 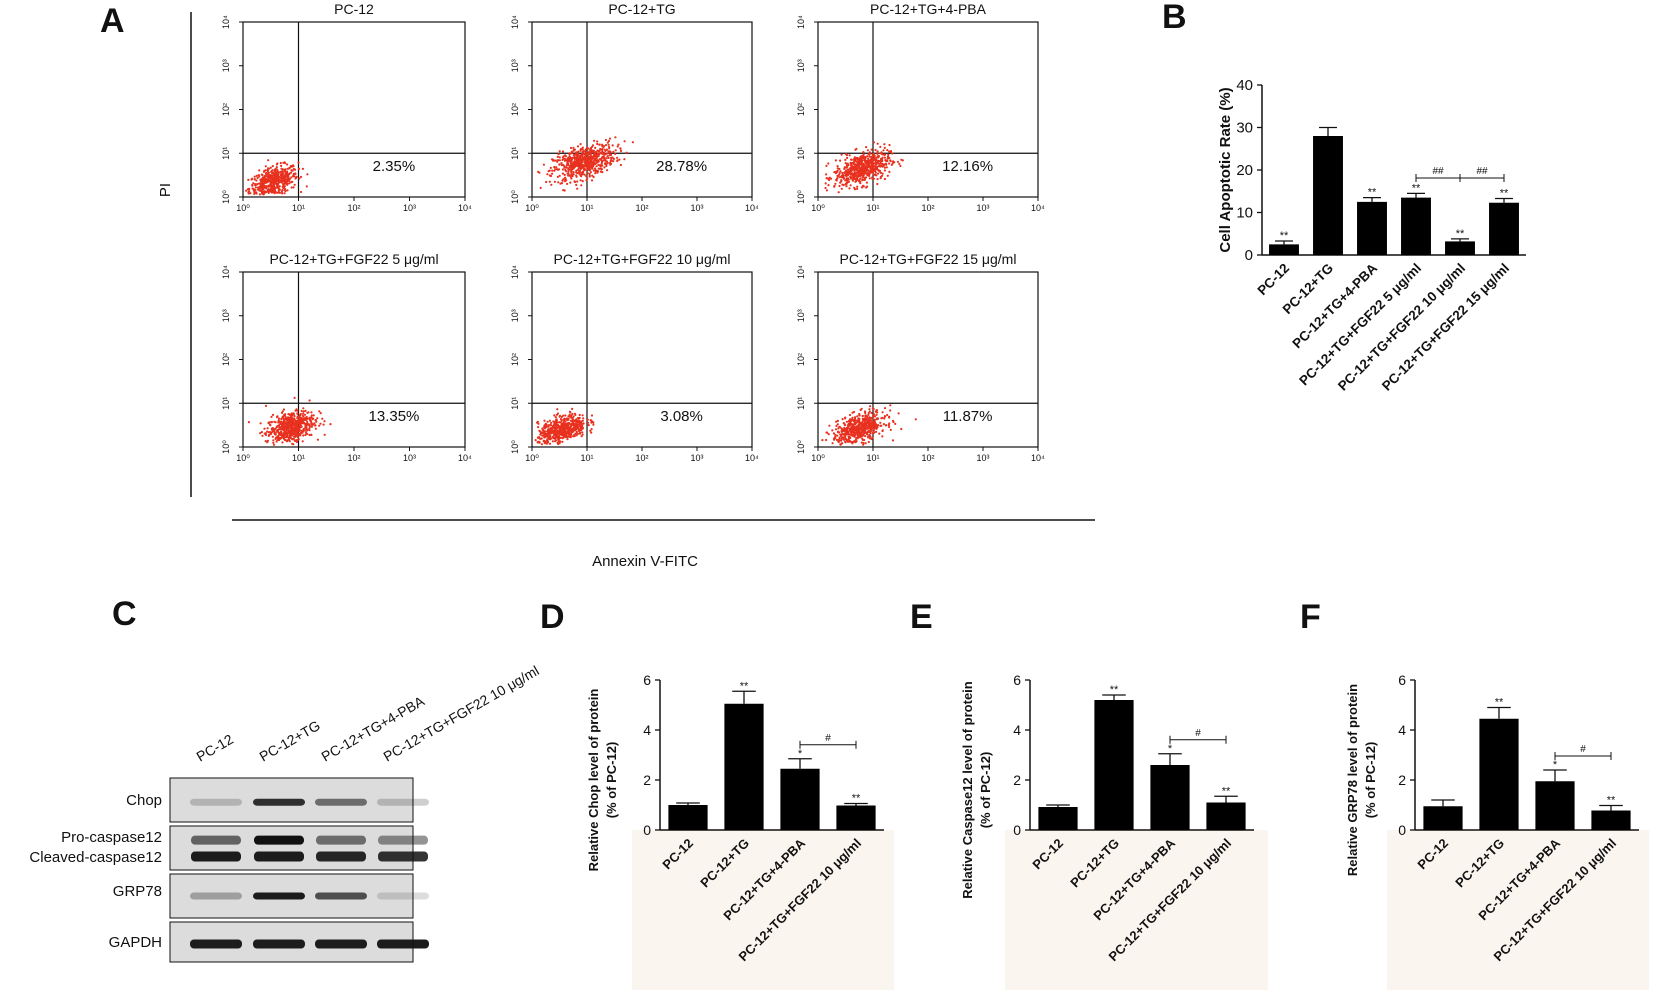 What do you see at coordinates (593, 780) in the screenshot?
I see `y-axis-label: Relative Chop level of protein` at bounding box center [593, 780].